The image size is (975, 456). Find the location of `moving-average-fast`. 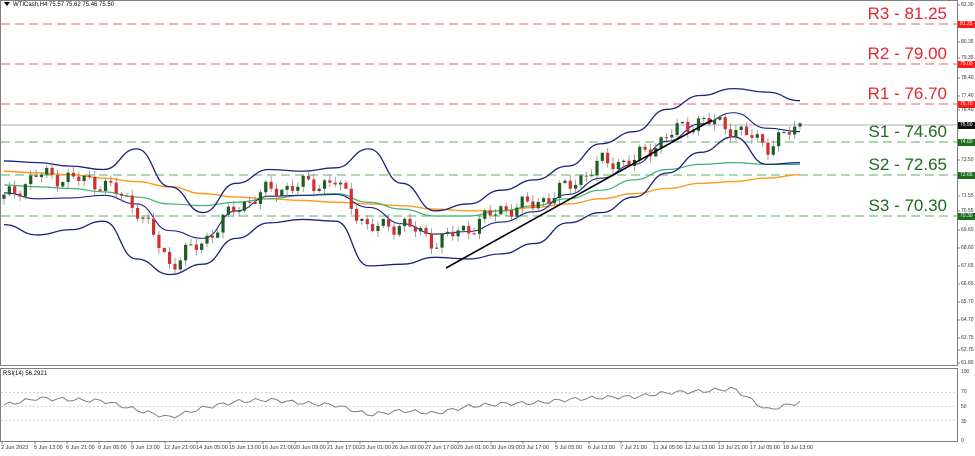

moving-average-fast is located at coordinates (401, 189).